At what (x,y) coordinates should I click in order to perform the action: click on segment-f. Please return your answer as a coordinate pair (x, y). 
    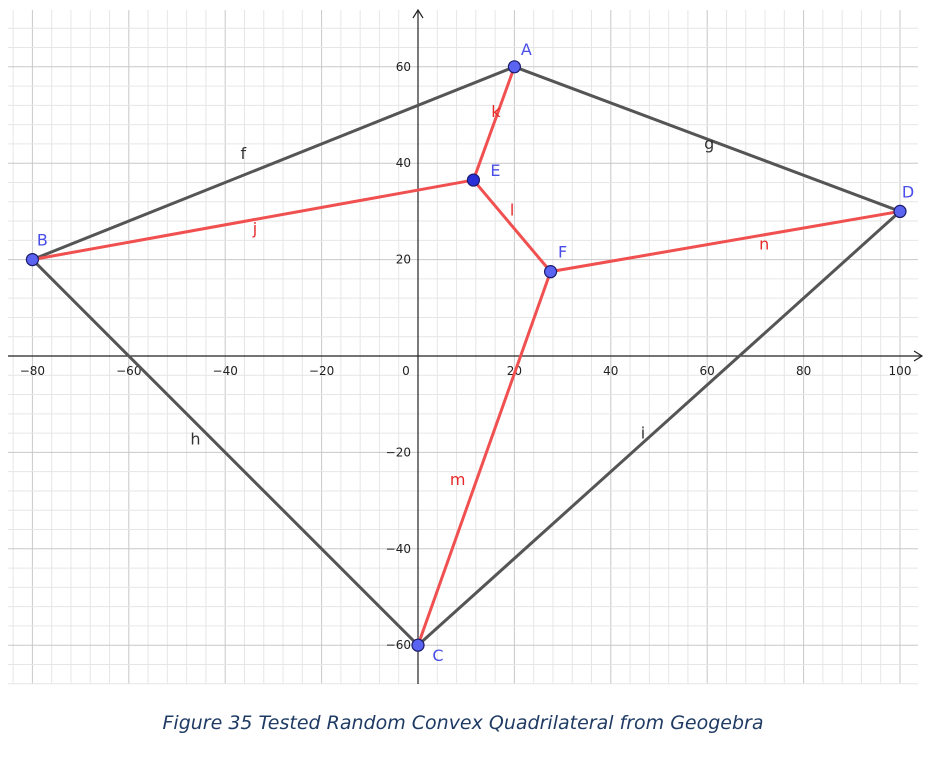
    Looking at the image, I should click on (273, 163).